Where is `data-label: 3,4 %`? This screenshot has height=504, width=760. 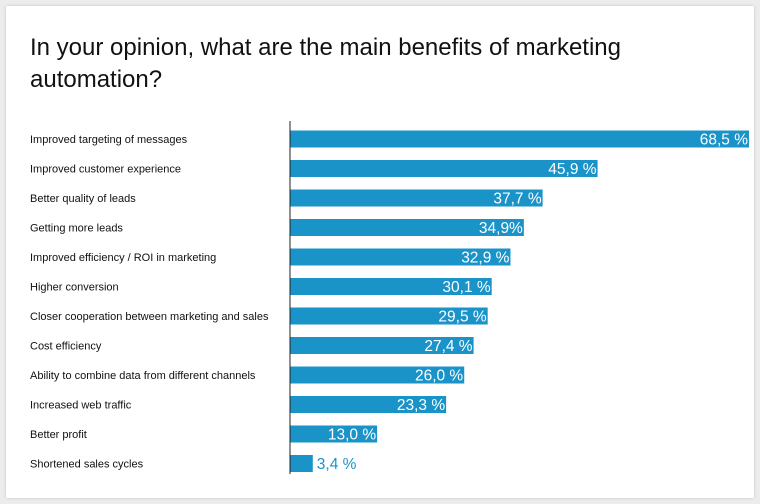 data-label: 3,4 % is located at coordinates (337, 464).